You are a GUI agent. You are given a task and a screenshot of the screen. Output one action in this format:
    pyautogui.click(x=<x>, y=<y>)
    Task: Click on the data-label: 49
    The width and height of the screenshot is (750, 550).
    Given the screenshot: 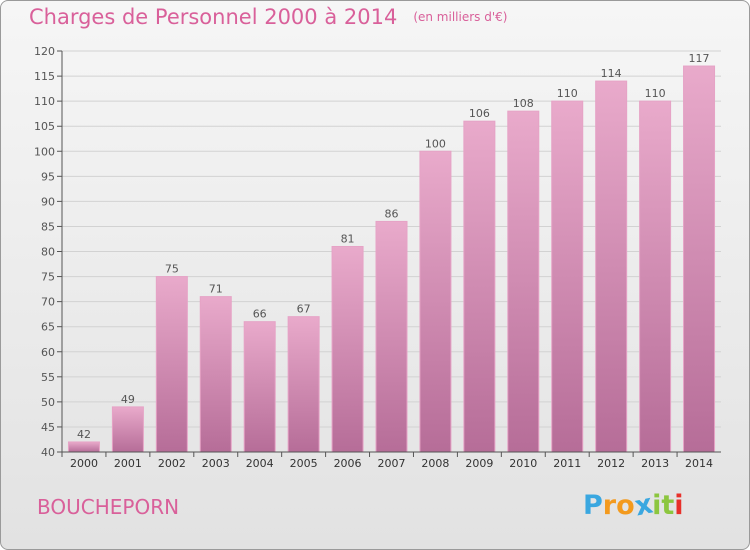 What is the action you would take?
    pyautogui.click(x=128, y=399)
    